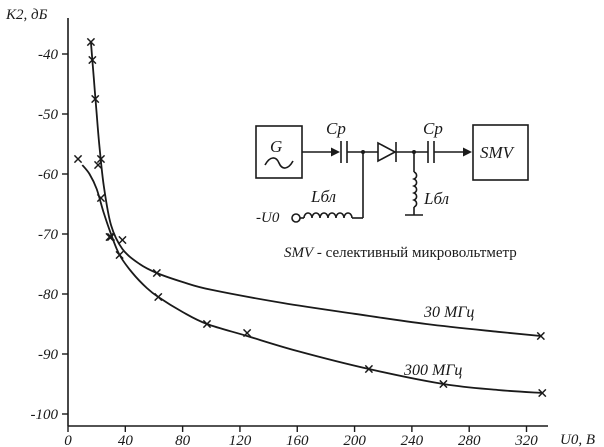  Describe the element at coordinates (392, 190) in the screenshot. I see `circuit-schematic: G Cp Cp SMV Lбл -U0` at that location.